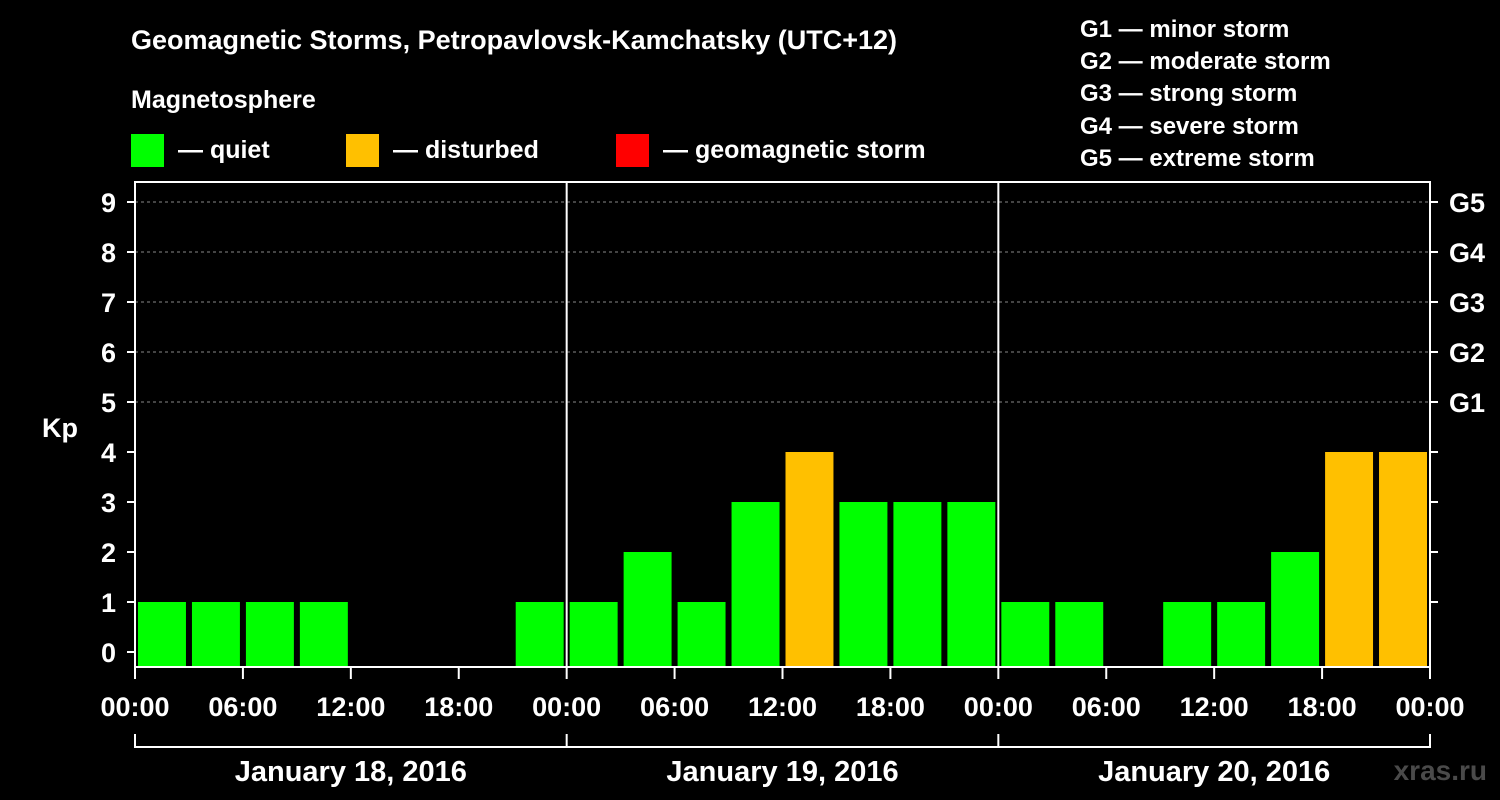  What do you see at coordinates (108, 653) in the screenshot?
I see `y-tick-label: 0` at bounding box center [108, 653].